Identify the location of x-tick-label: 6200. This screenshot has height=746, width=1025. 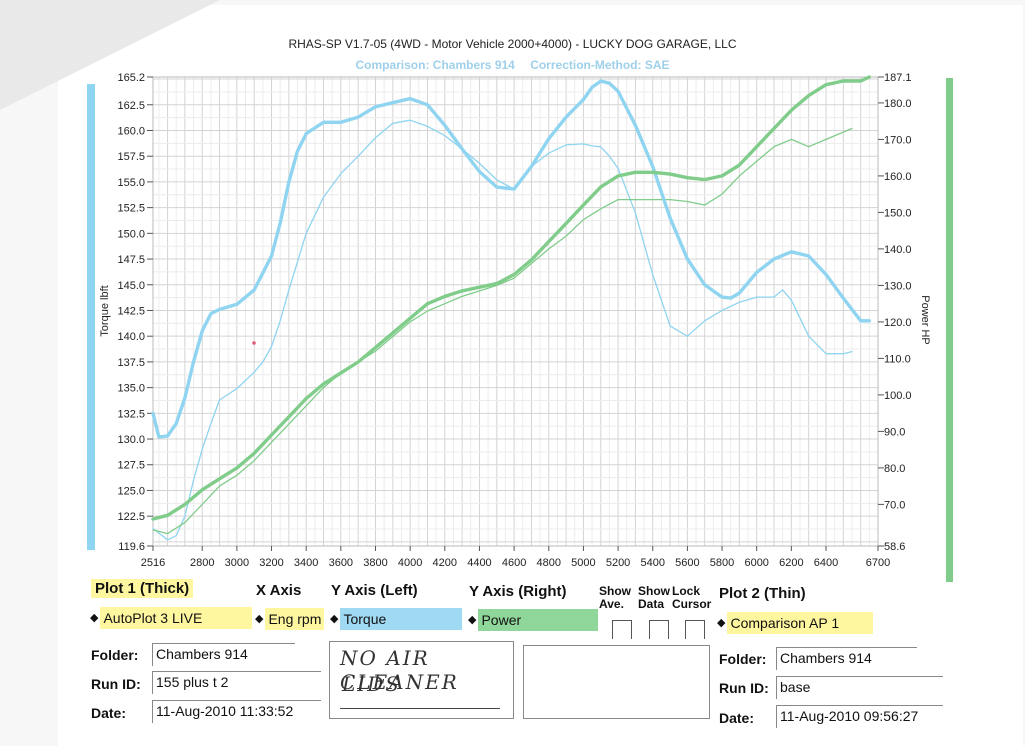
(791, 563).